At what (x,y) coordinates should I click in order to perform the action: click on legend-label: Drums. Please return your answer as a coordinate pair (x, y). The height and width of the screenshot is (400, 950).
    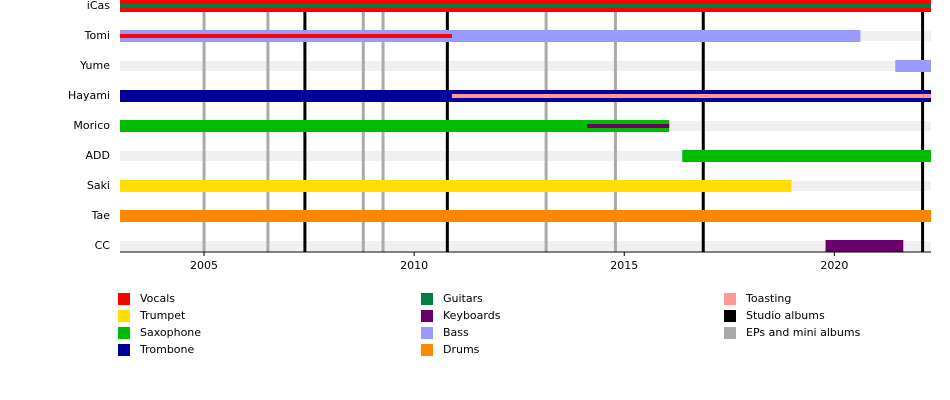
    Looking at the image, I should click on (461, 349).